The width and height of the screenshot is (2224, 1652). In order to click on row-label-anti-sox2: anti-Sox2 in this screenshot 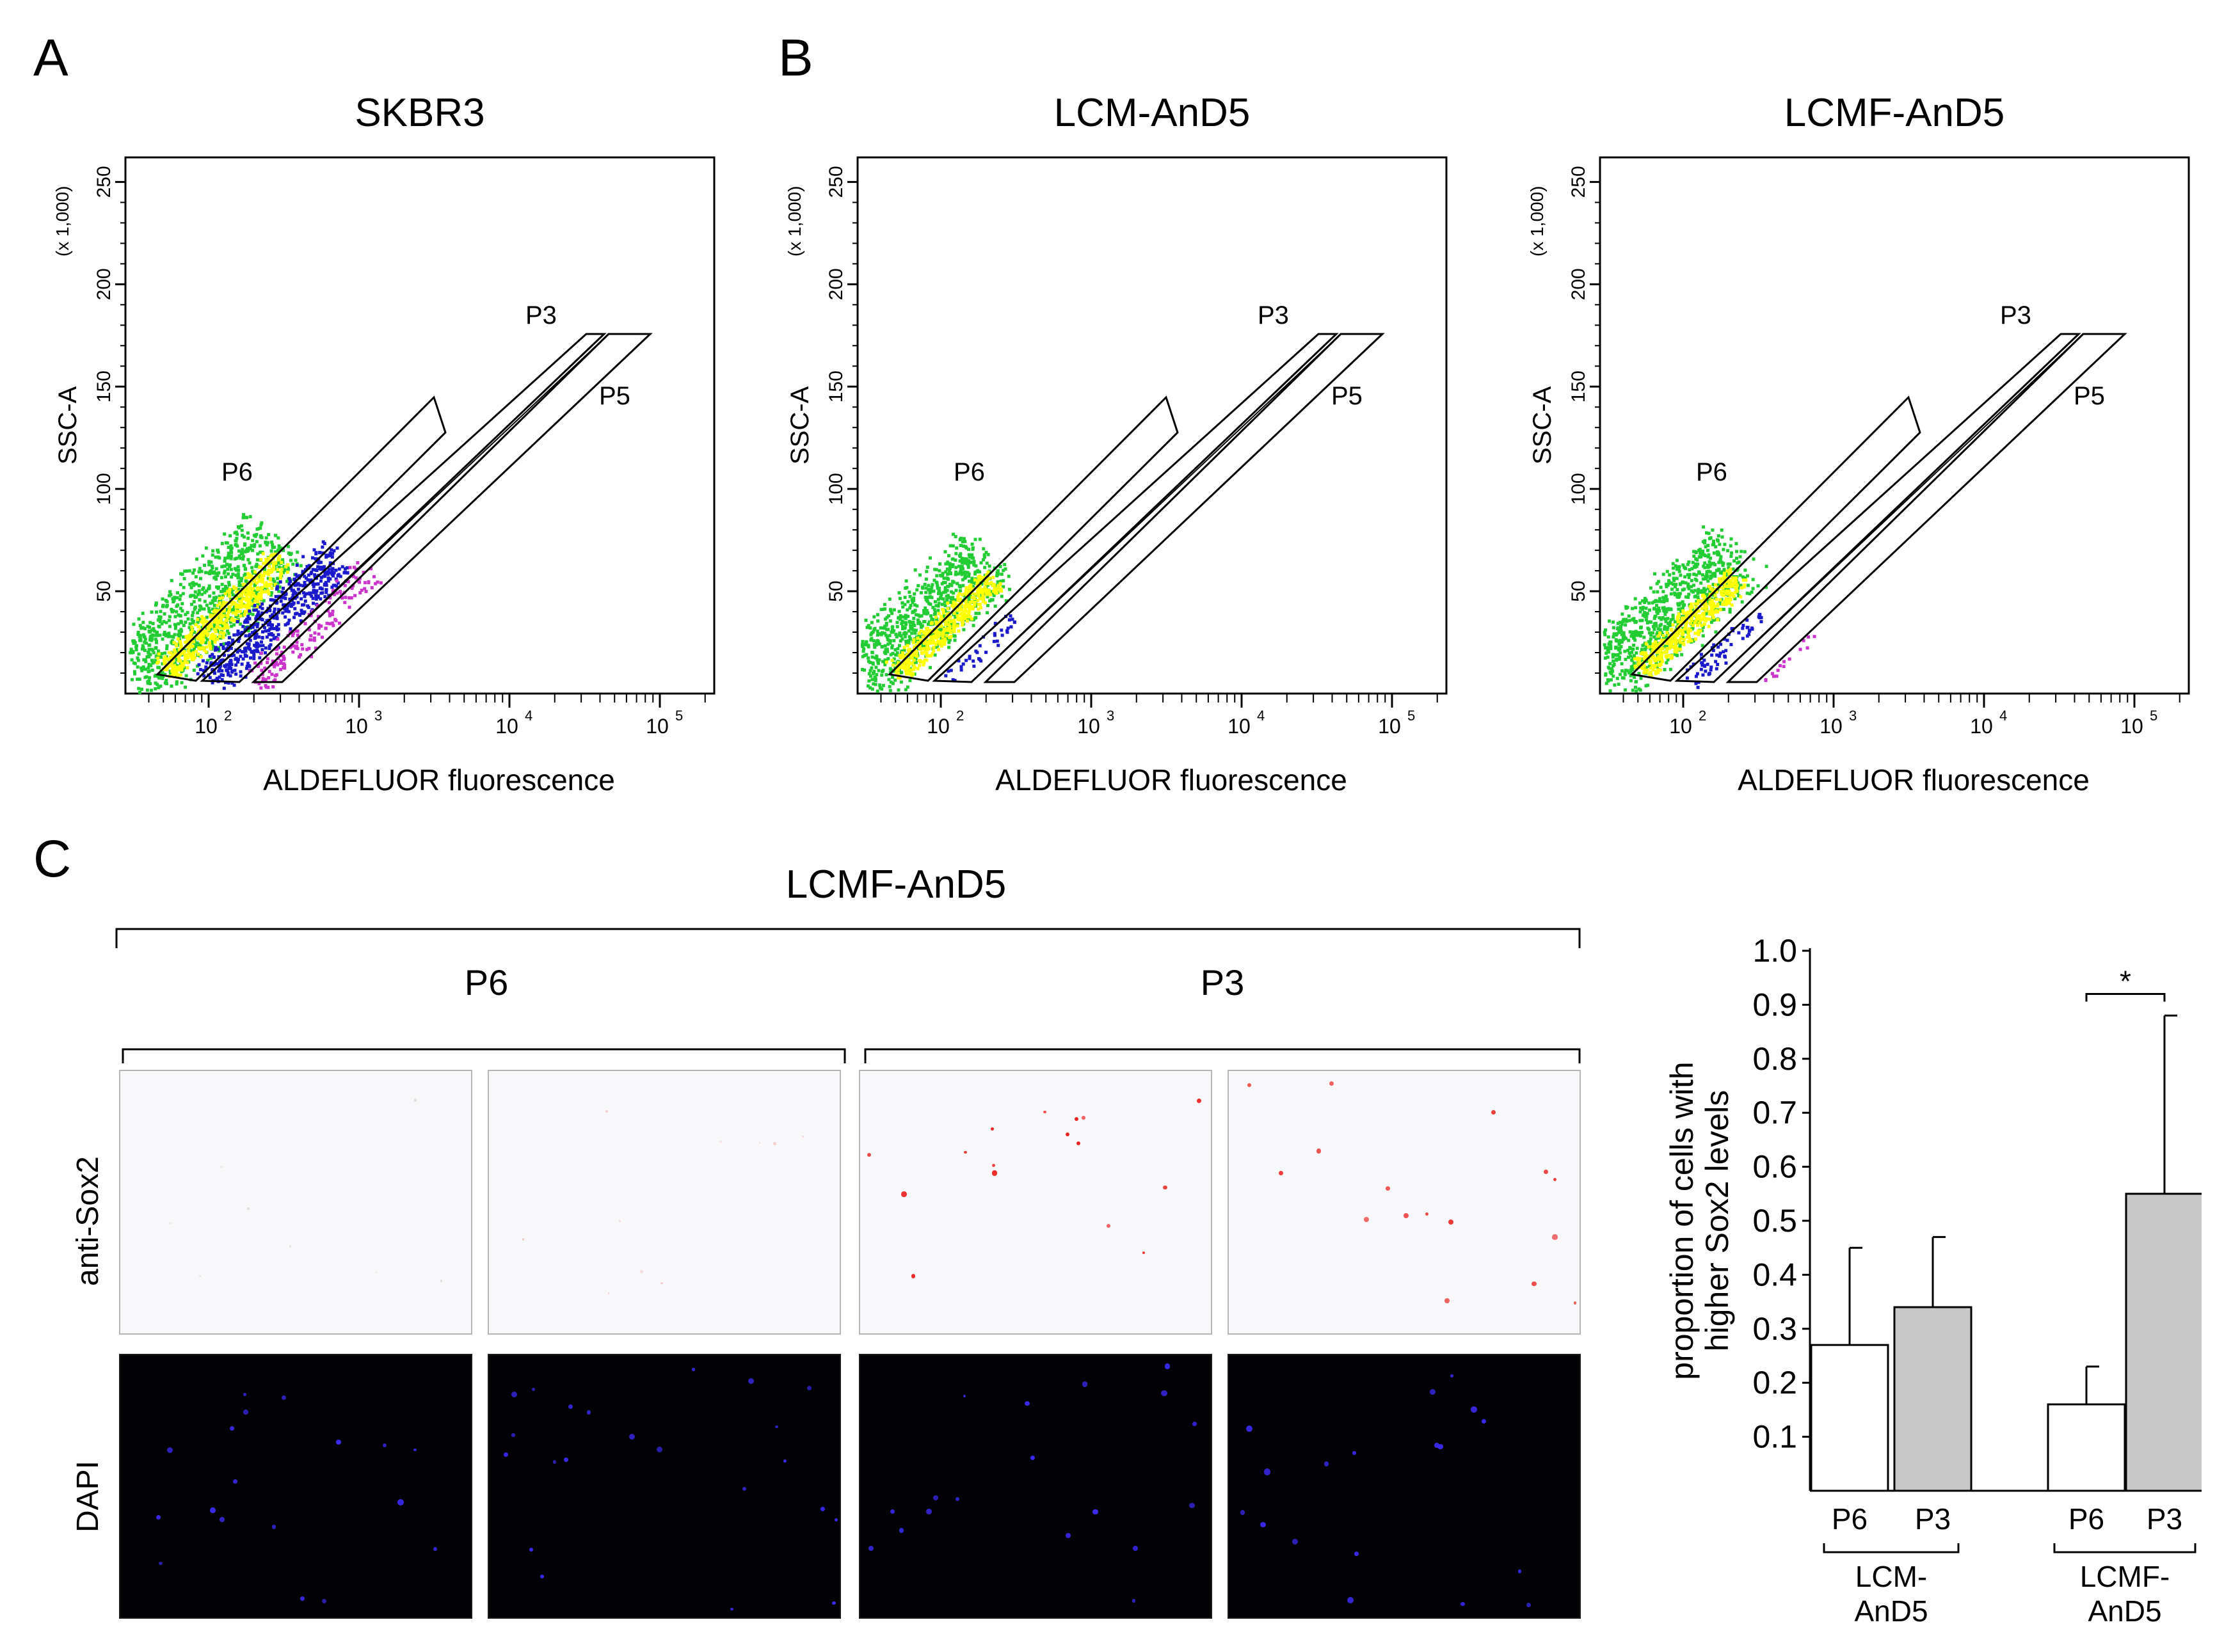, I will do `click(88, 1221)`.